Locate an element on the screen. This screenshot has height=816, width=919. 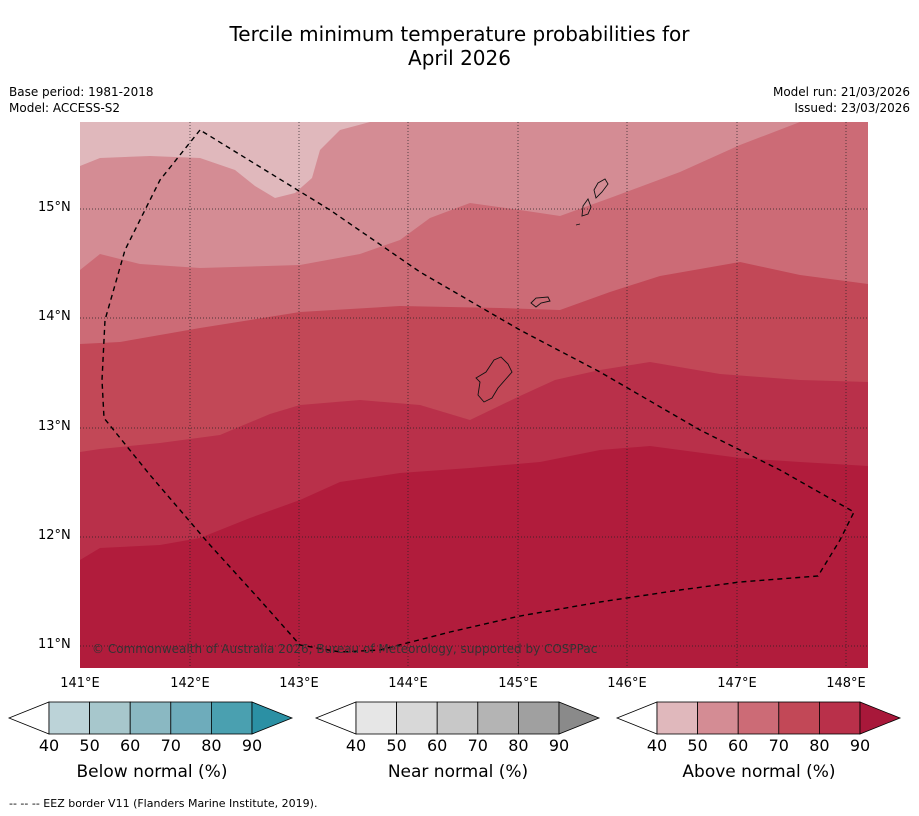
islands is located at coordinates (542, 290).